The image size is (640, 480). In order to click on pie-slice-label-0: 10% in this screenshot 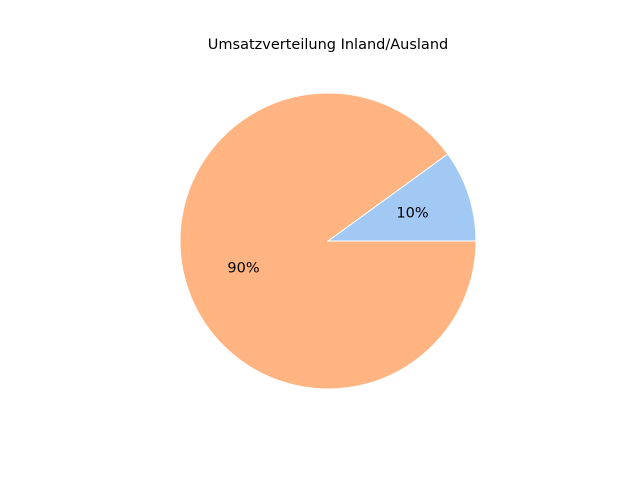, I will do `click(412, 214)`.